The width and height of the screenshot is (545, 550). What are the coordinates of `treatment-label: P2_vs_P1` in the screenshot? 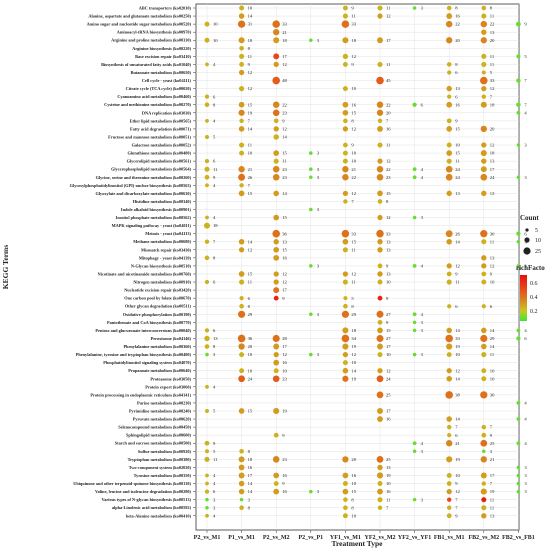 It's located at (310, 538).